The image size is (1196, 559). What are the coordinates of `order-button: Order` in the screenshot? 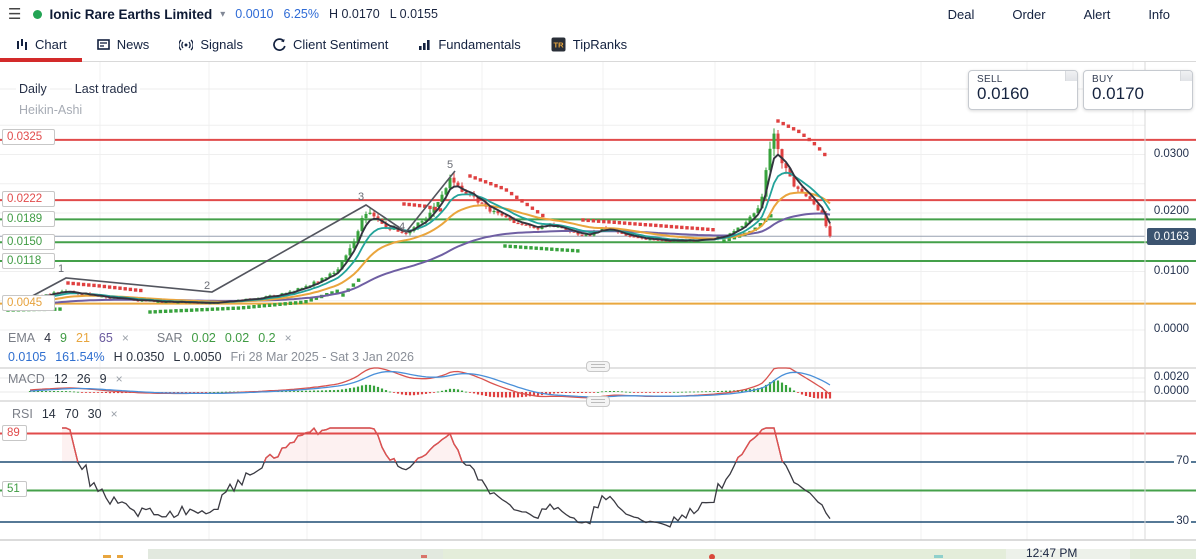 It's located at (1029, 14).